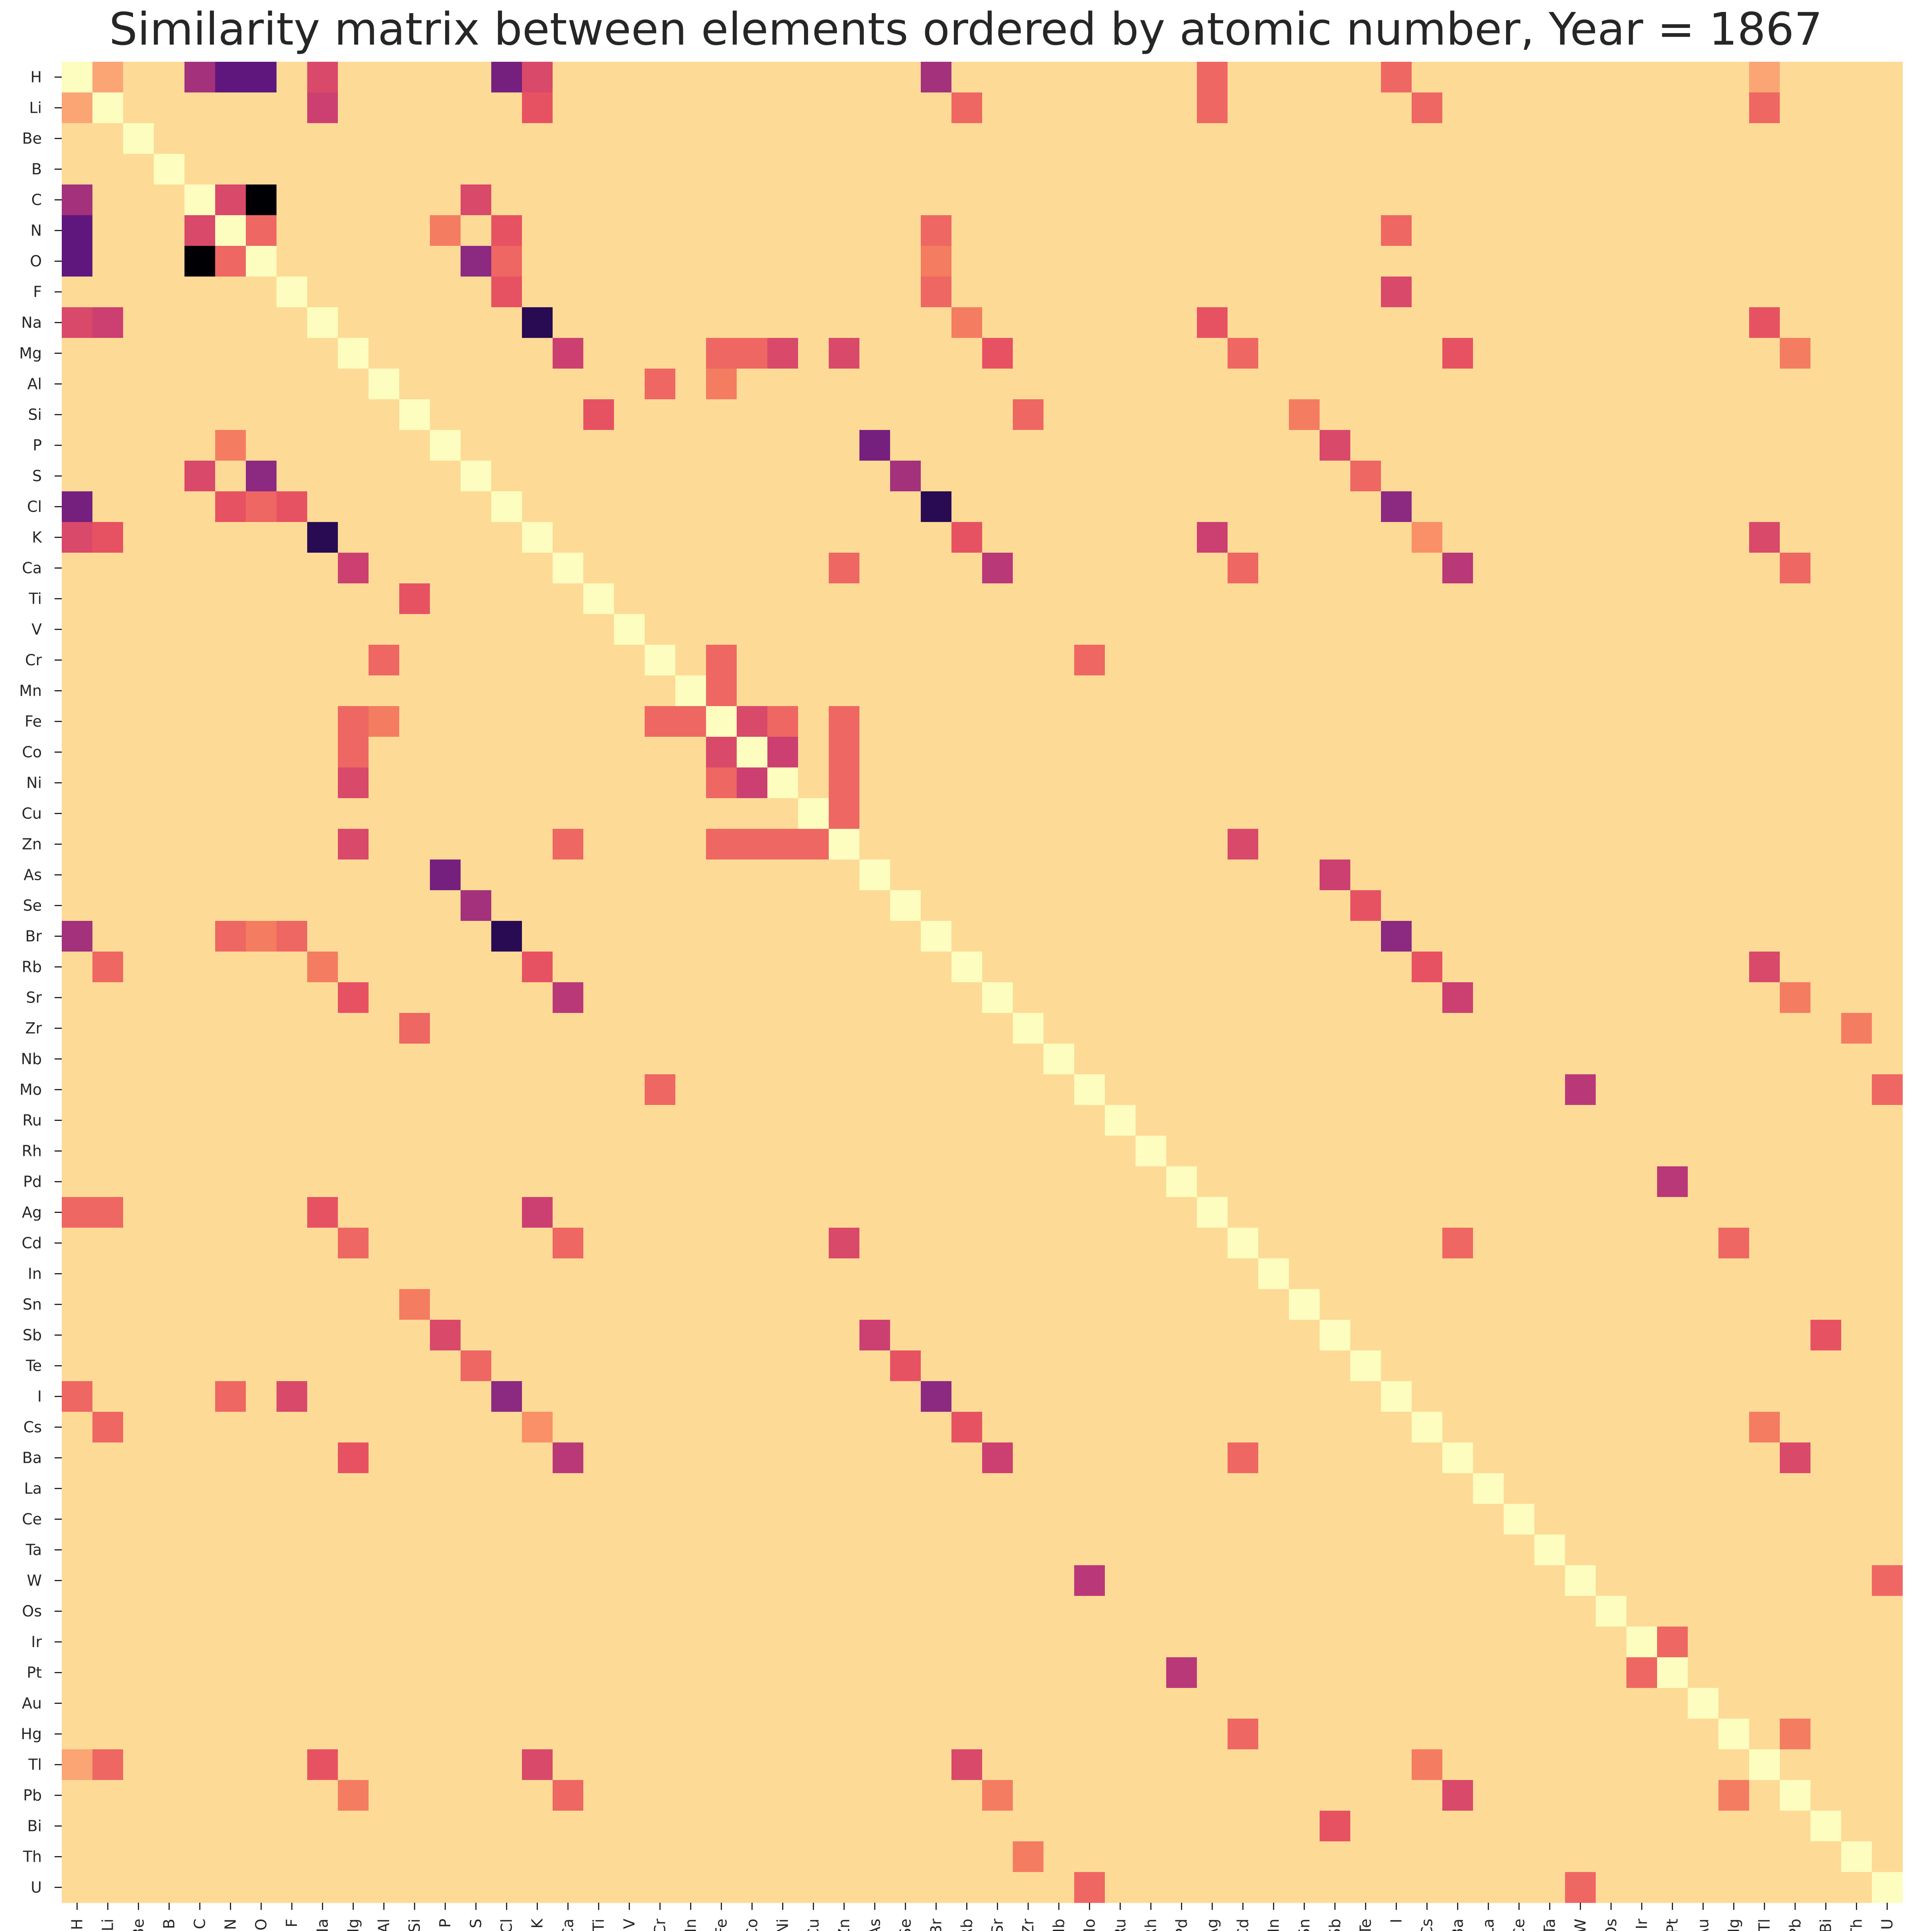 The height and width of the screenshot is (1931, 1932). What do you see at coordinates (1028, 292) in the screenshot?
I see `heatmap-cell-F-Zr` at bounding box center [1028, 292].